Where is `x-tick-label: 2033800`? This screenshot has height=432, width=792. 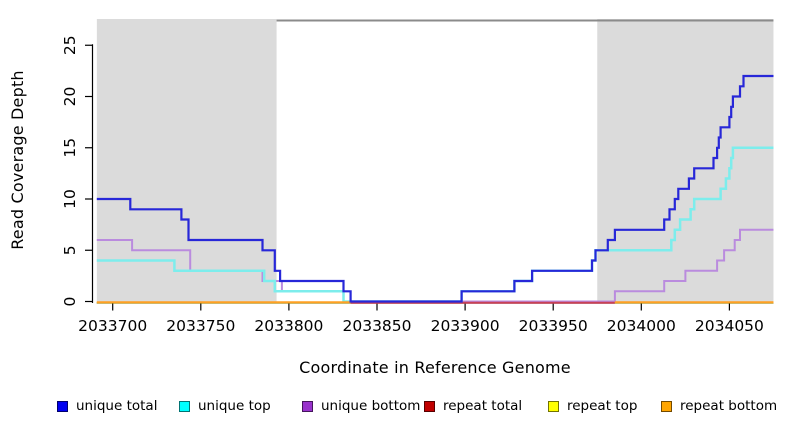
x-tick-label: 2033800 is located at coordinates (288, 326).